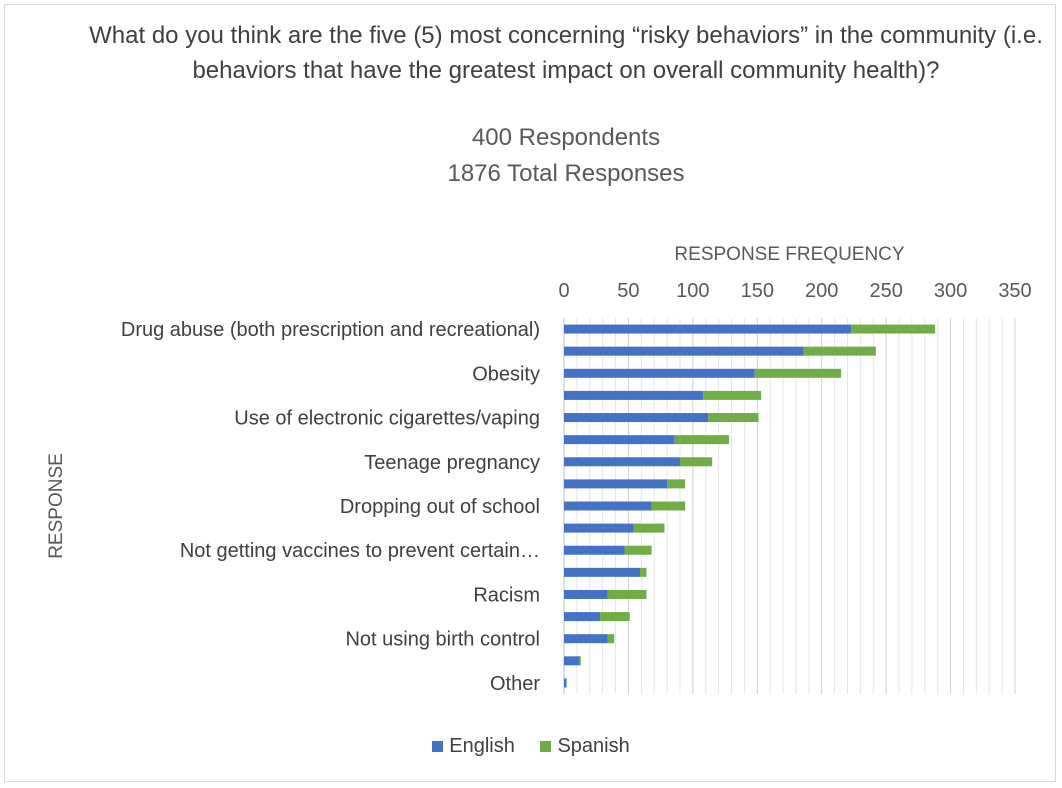  Describe the element at coordinates (515, 684) in the screenshot. I see `y-tick-label: Other` at that location.